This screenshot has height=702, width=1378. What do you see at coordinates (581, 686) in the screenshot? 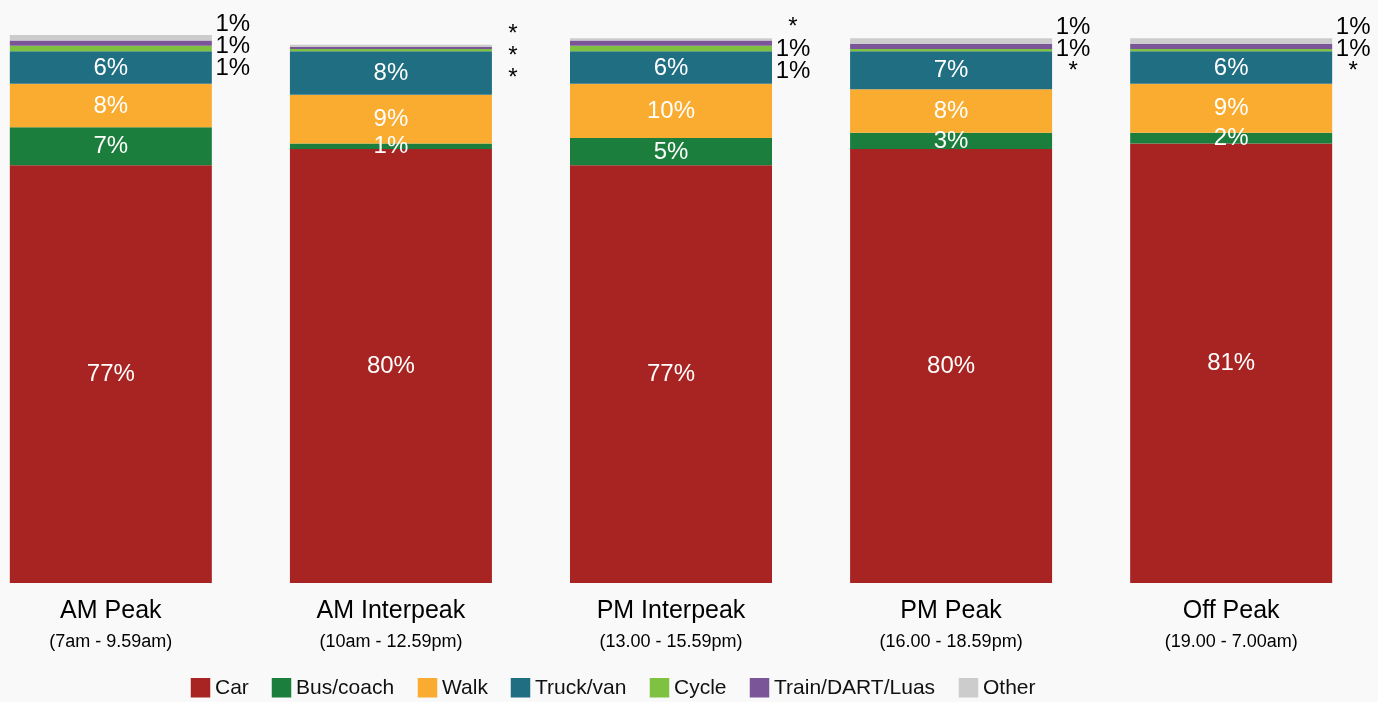
I see `legend-label: Truck/van` at bounding box center [581, 686].